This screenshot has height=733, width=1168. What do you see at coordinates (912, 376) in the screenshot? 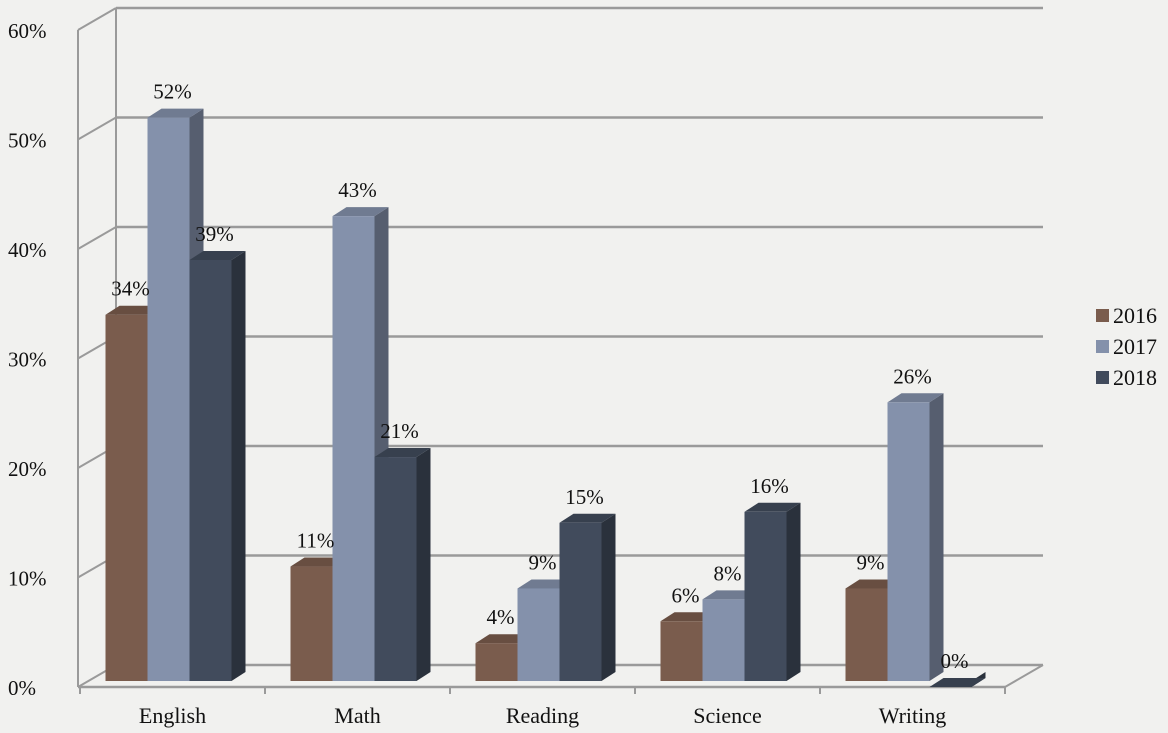
I see `data-label: 26%` at bounding box center [912, 376].